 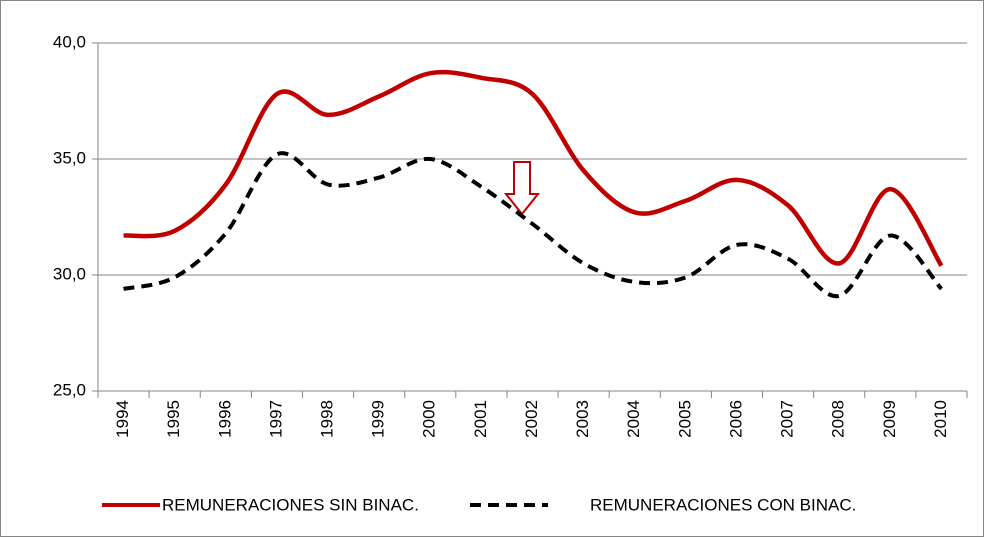 I want to click on y-tick-label: 35,0, so click(x=69, y=157).